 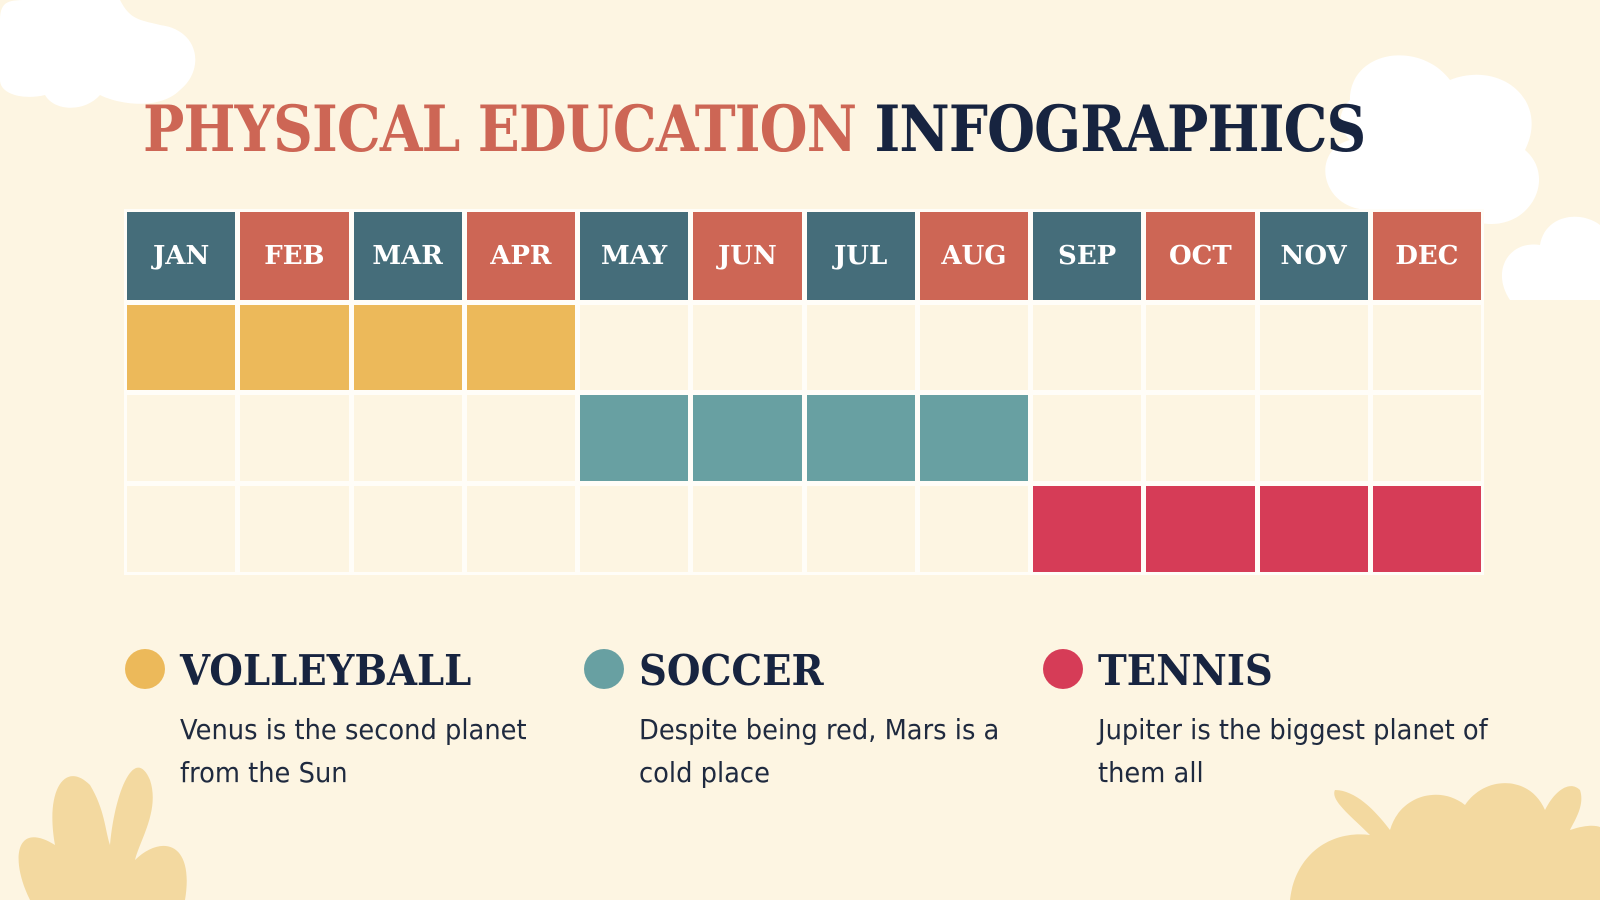 I want to click on month-header-may: MAY, so click(x=634, y=256).